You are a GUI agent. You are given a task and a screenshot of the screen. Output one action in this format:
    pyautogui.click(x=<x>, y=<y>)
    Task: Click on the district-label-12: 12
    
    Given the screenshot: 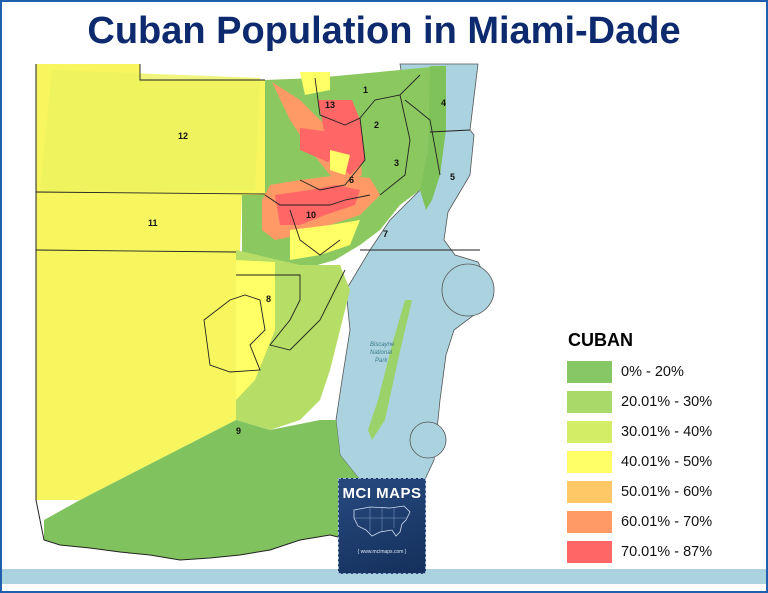 What is the action you would take?
    pyautogui.click(x=183, y=136)
    